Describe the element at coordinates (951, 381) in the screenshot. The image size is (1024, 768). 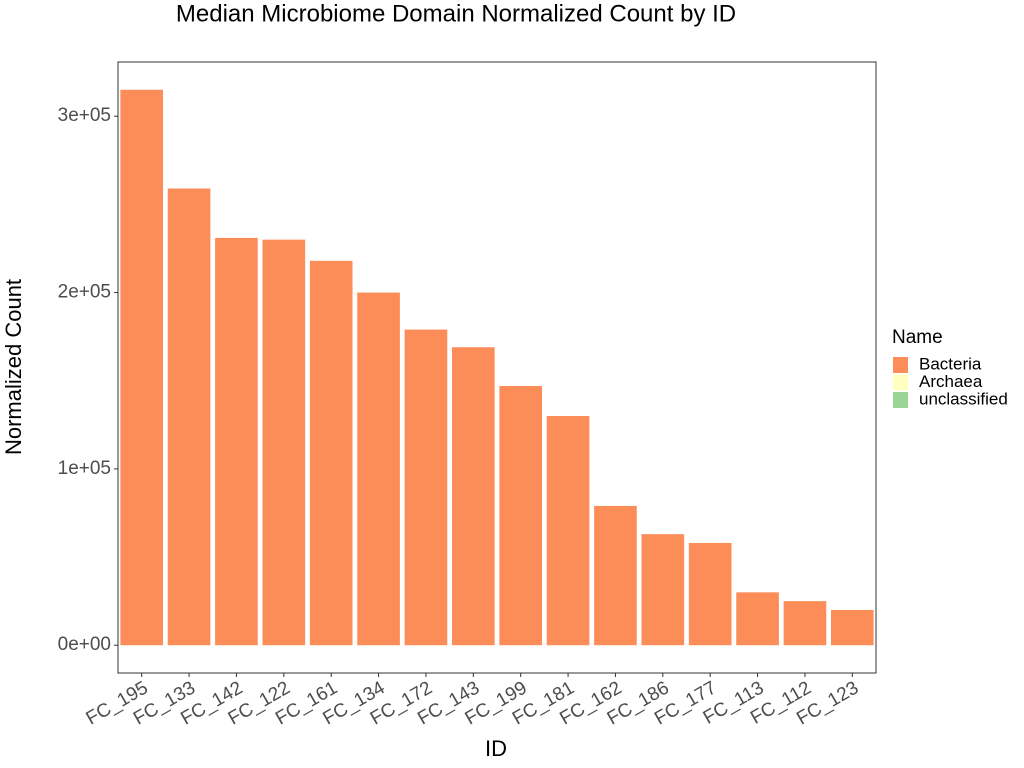
I see `legend-label: Archaea` at that location.